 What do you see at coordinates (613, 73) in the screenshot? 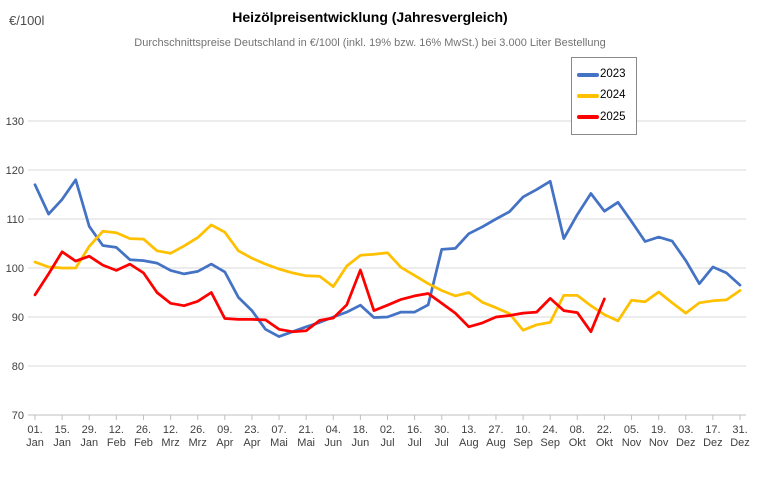
I see `legend-label: 2023` at bounding box center [613, 73].